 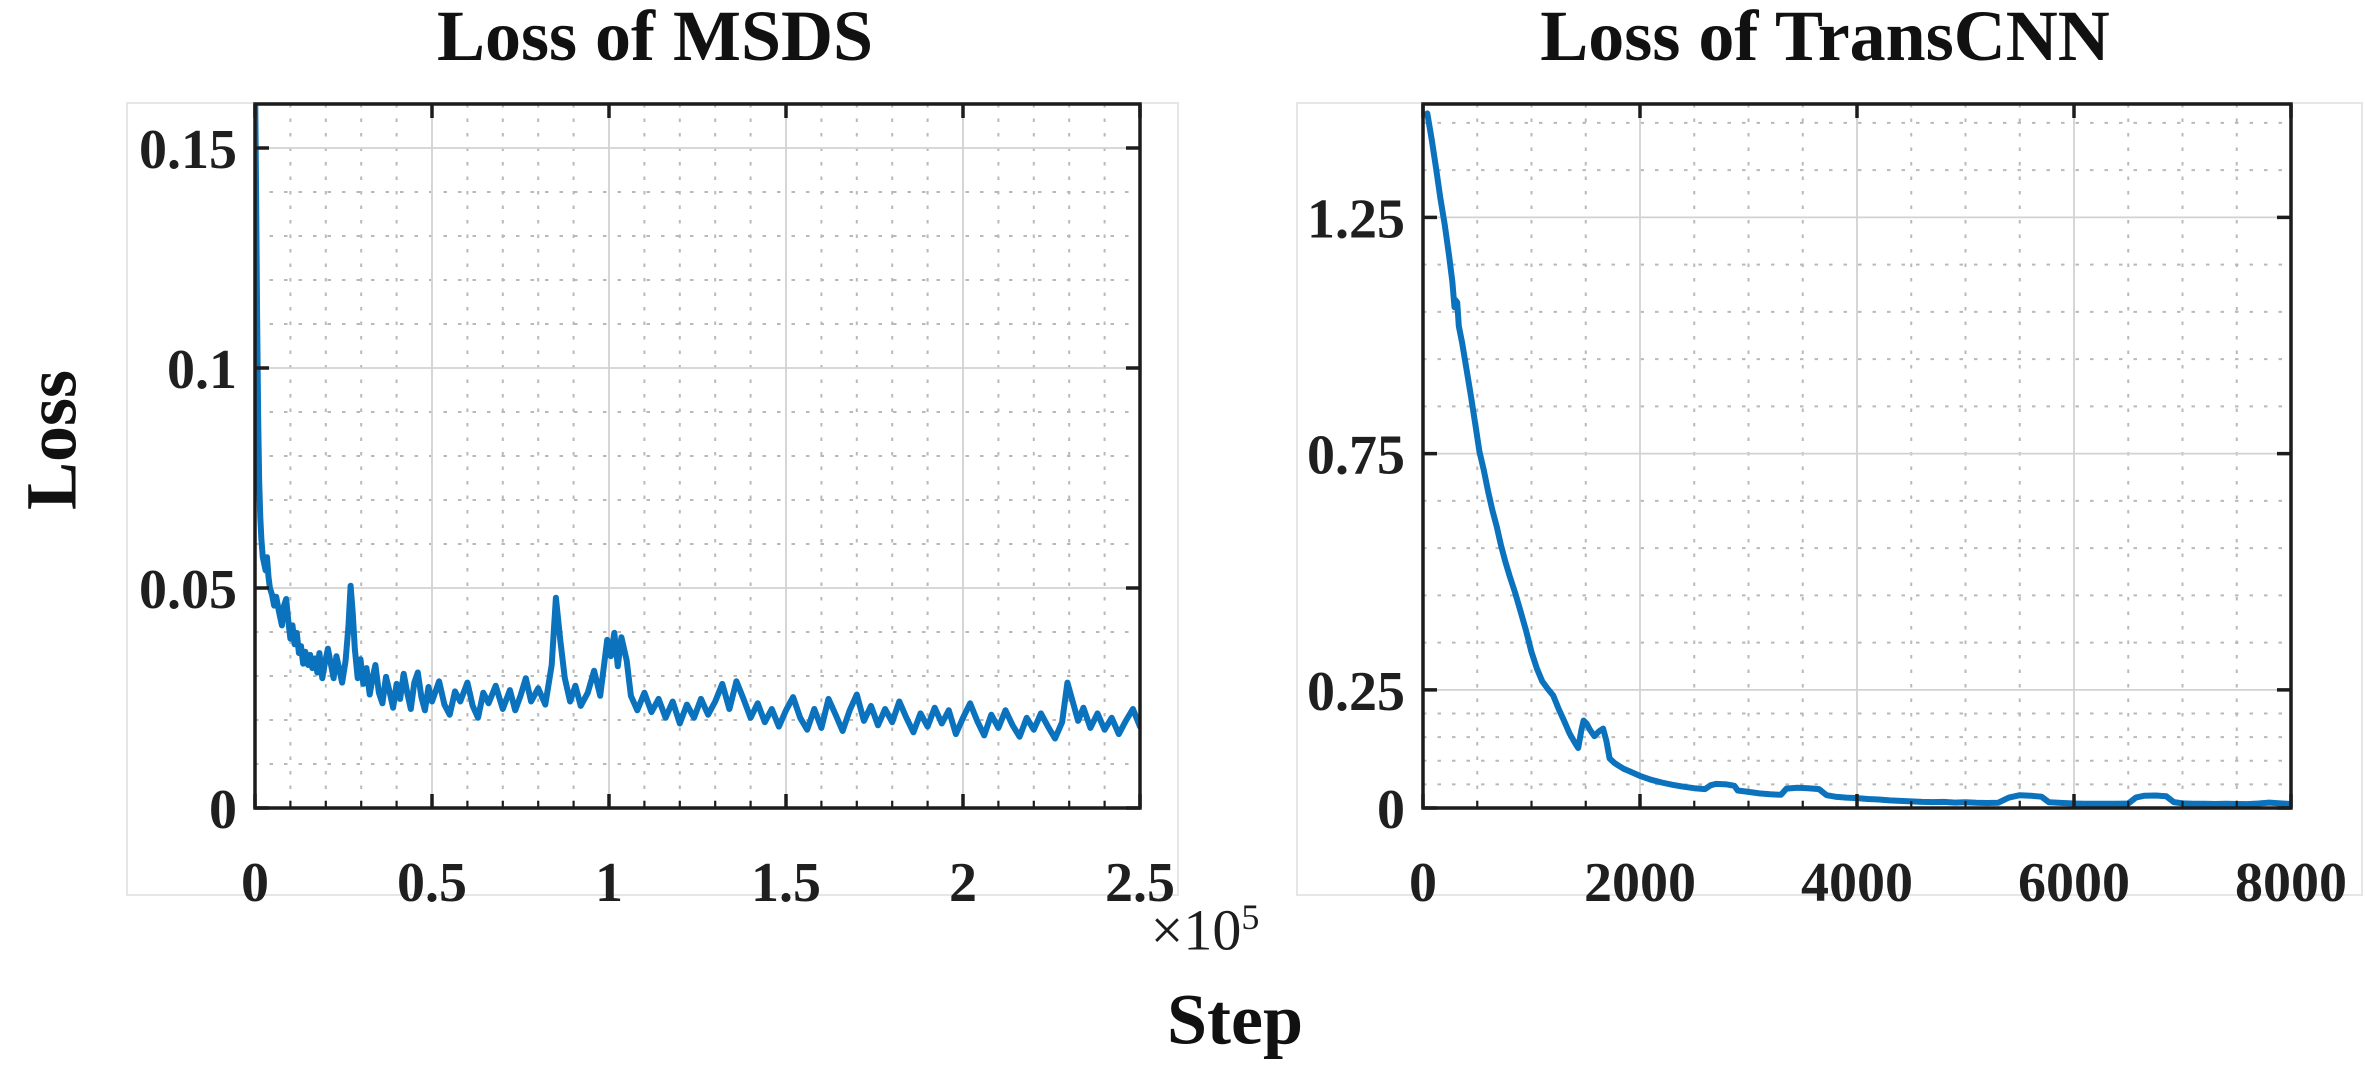 I want to click on x-tick-label: 4000, so click(x=1857, y=883).